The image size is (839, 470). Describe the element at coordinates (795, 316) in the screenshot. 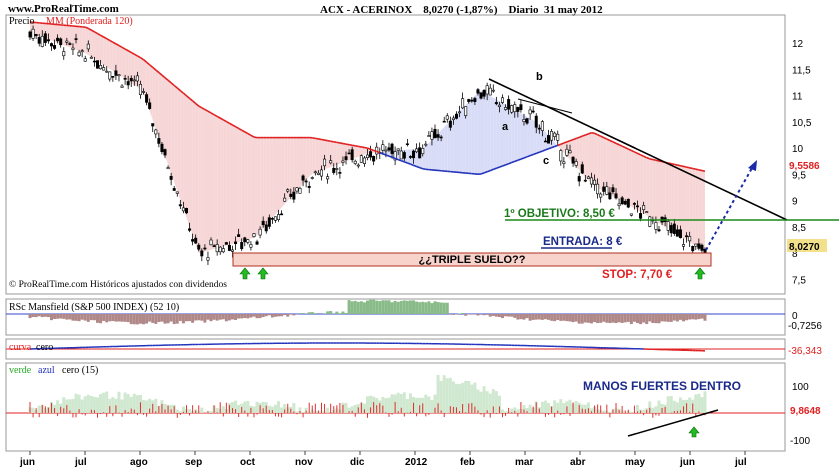

I see `rsc-tick-0: 0` at that location.